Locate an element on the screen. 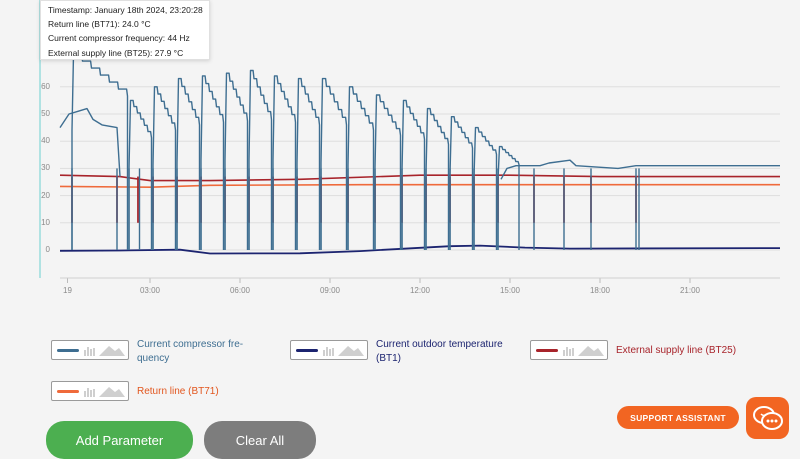 The height and width of the screenshot is (459, 800). chat-button is located at coordinates (767, 418).